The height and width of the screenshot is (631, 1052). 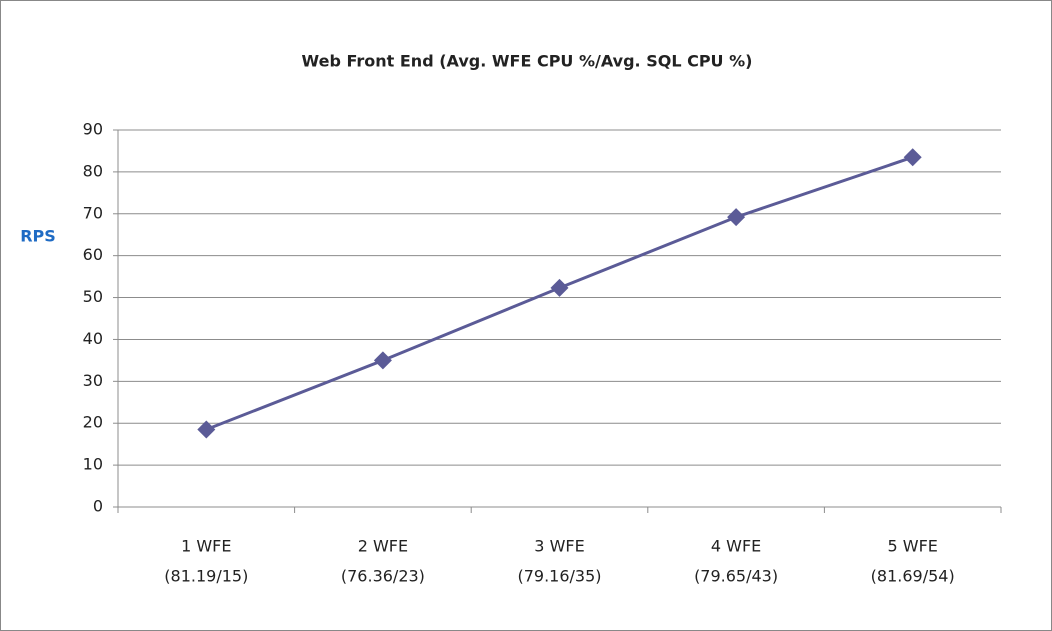 I want to click on y-tick-label: 50, so click(x=93, y=296).